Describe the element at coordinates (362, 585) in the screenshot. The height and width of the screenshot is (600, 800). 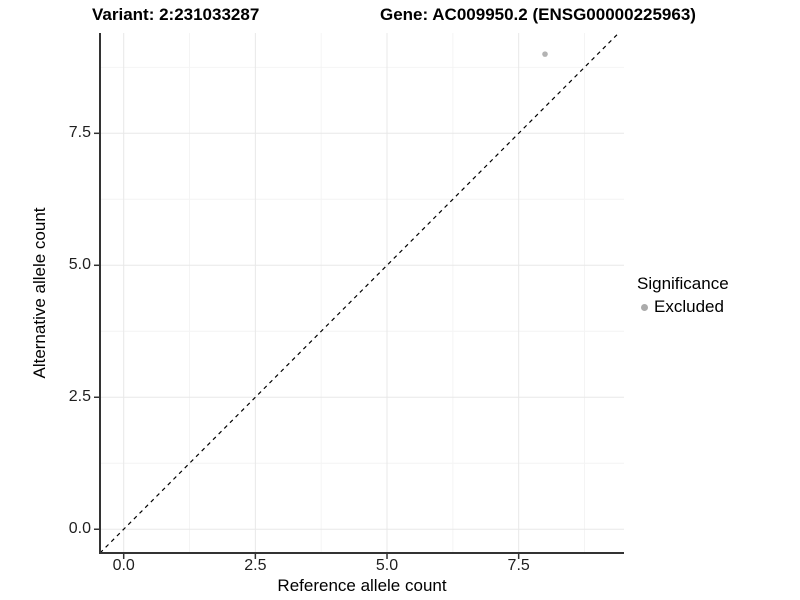
I see `x-axis-title: Reference allele count` at that location.